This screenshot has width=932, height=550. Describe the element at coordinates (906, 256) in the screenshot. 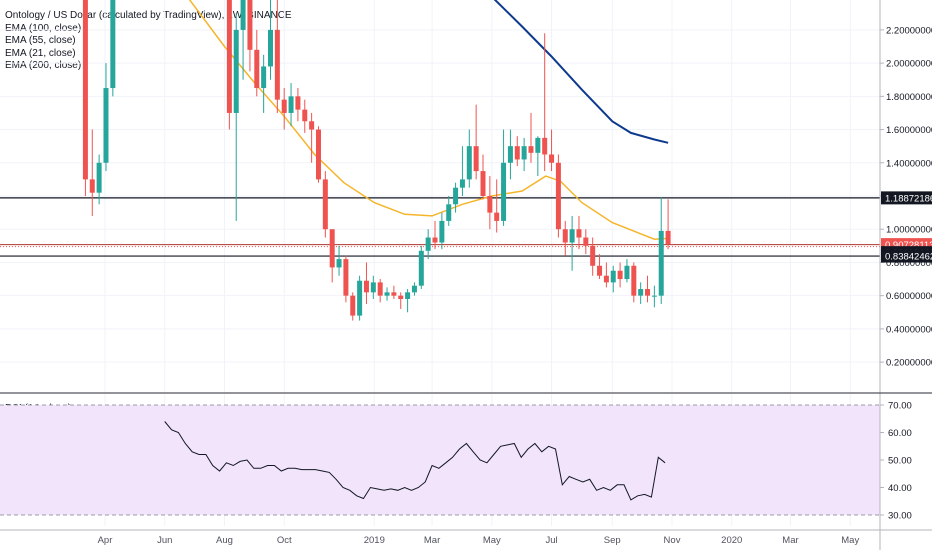

I see `price-tag-box` at that location.